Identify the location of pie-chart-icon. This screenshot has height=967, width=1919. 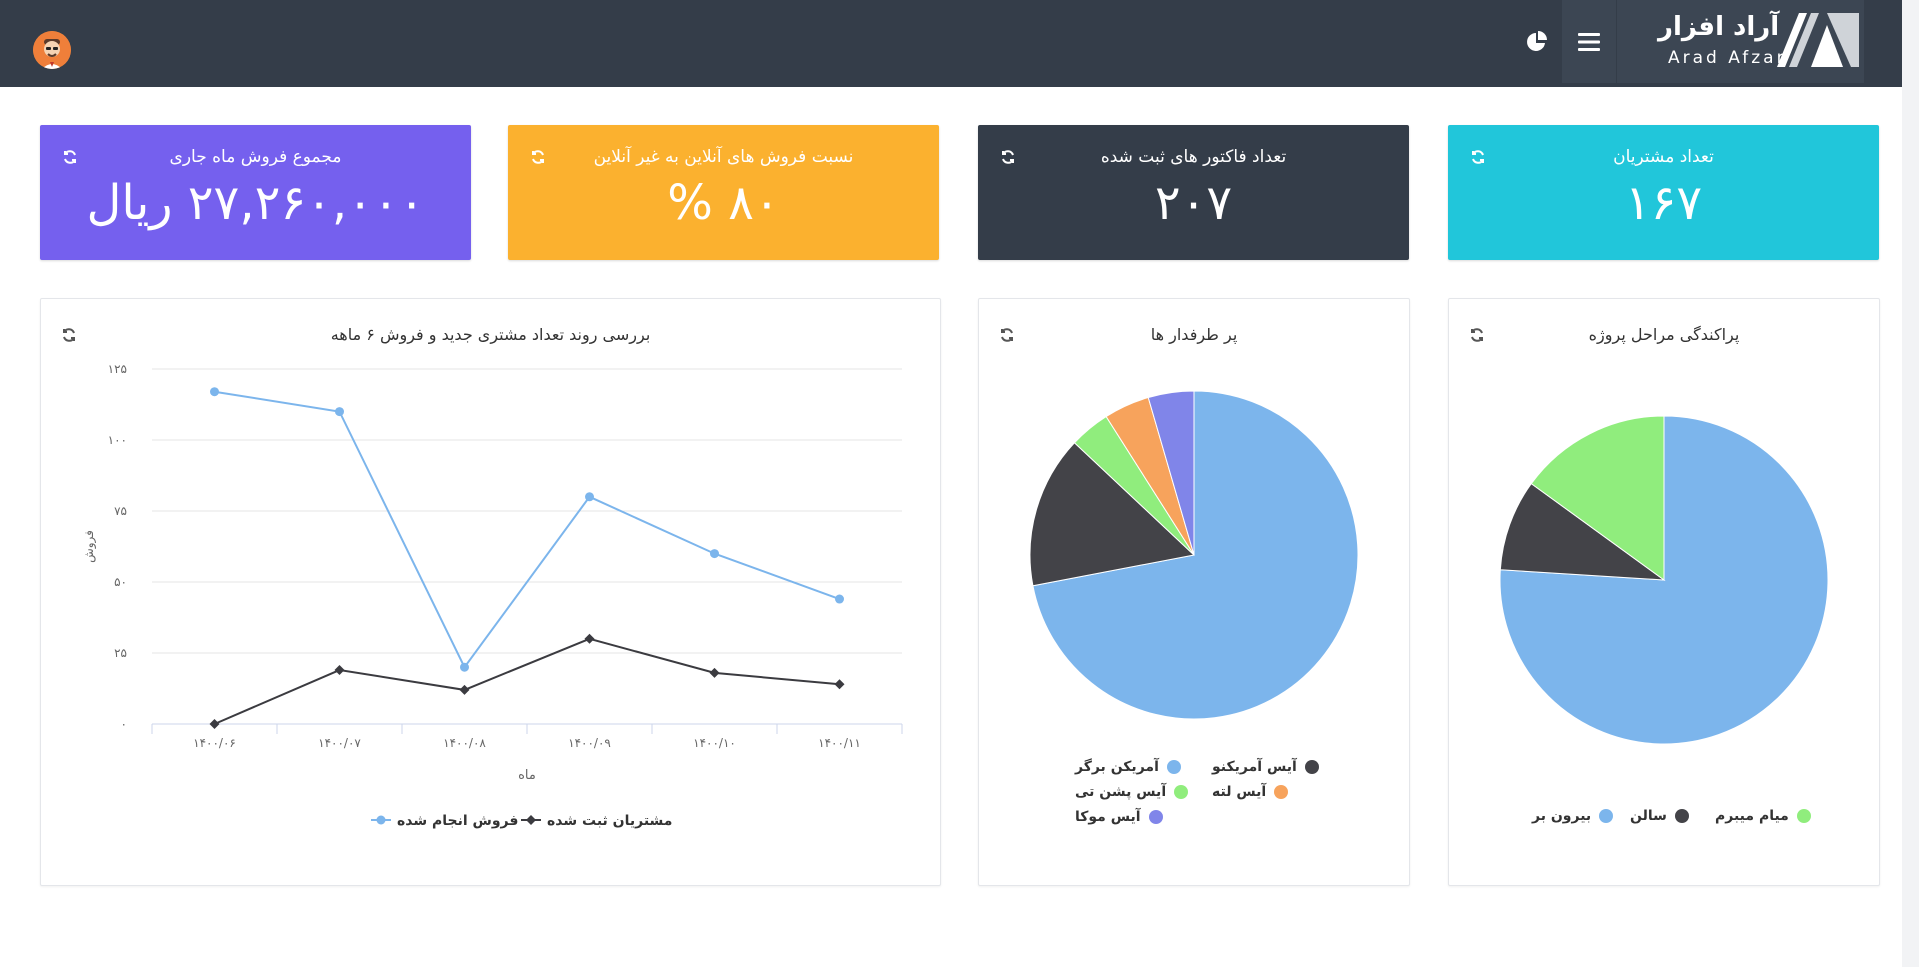
(1537, 40).